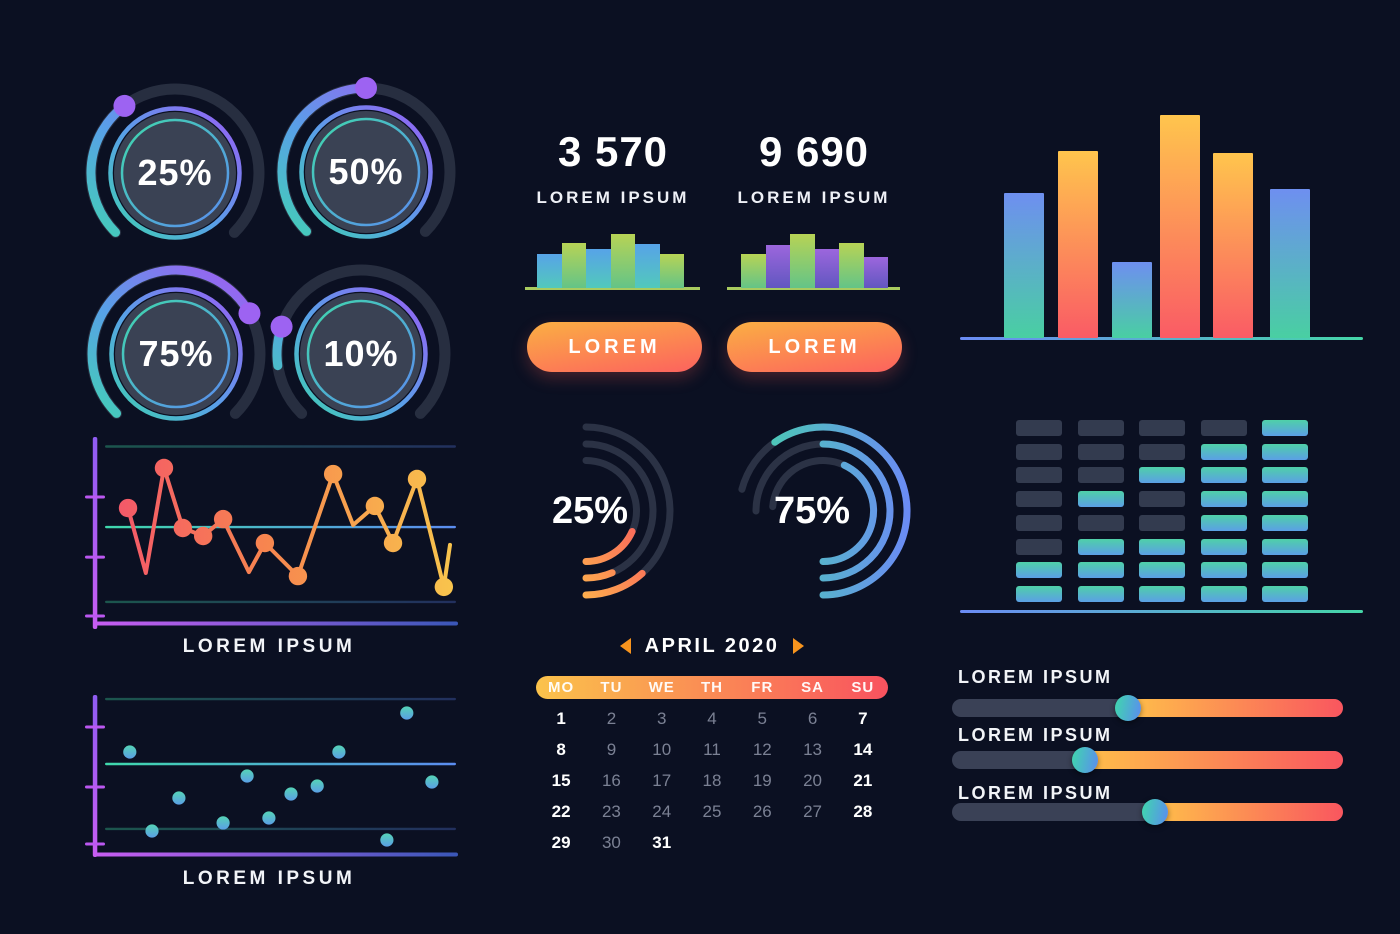 The image size is (1400, 934). I want to click on stat-card-1-button-label: LOREM, so click(614, 346).